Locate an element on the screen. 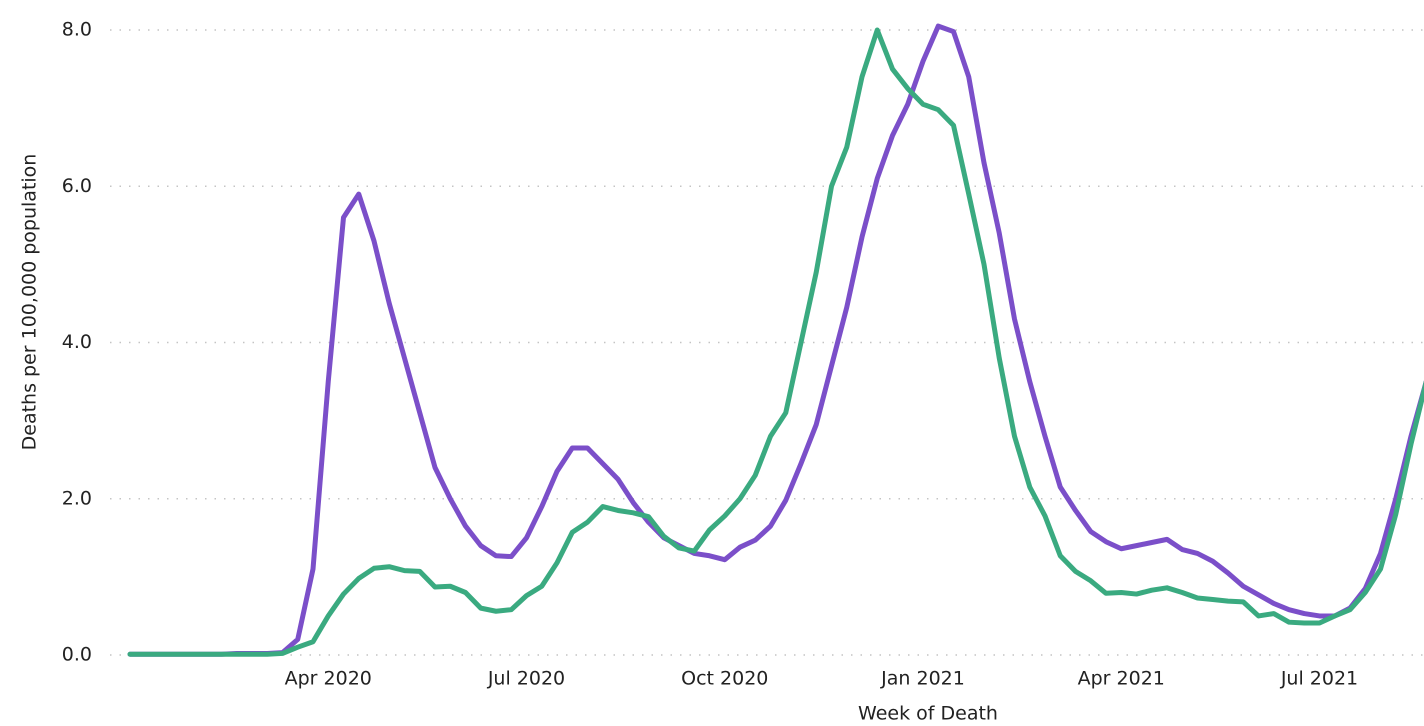  x-tick-label: Oct 2020 is located at coordinates (724, 679).